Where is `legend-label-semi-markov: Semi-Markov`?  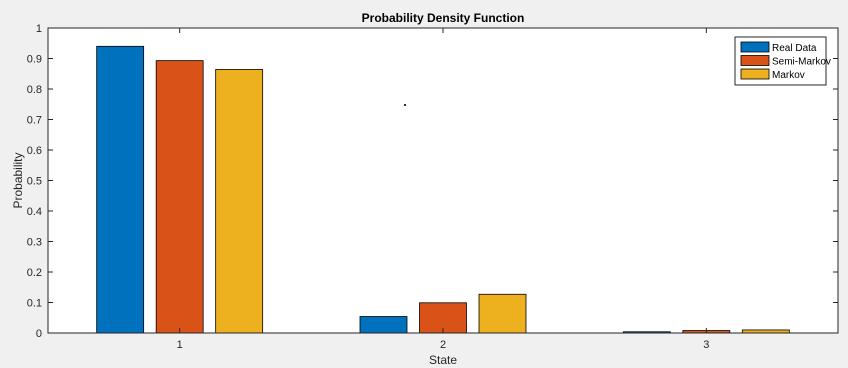 legend-label-semi-markov: Semi-Markov is located at coordinates (801, 62).